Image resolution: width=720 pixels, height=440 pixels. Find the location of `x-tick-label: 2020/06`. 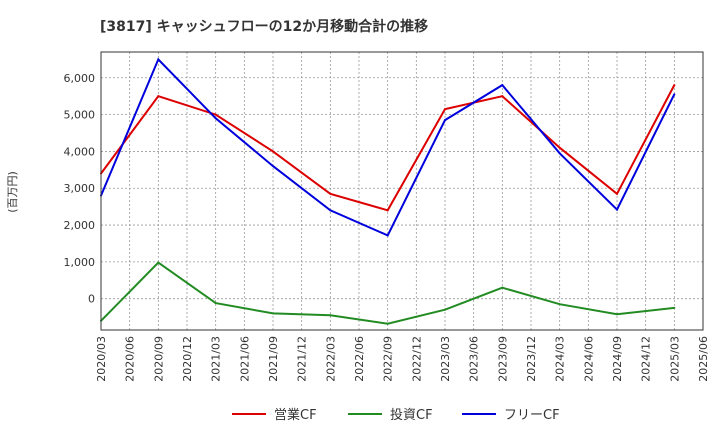

x-tick-label: 2020/06 is located at coordinates (130, 359).